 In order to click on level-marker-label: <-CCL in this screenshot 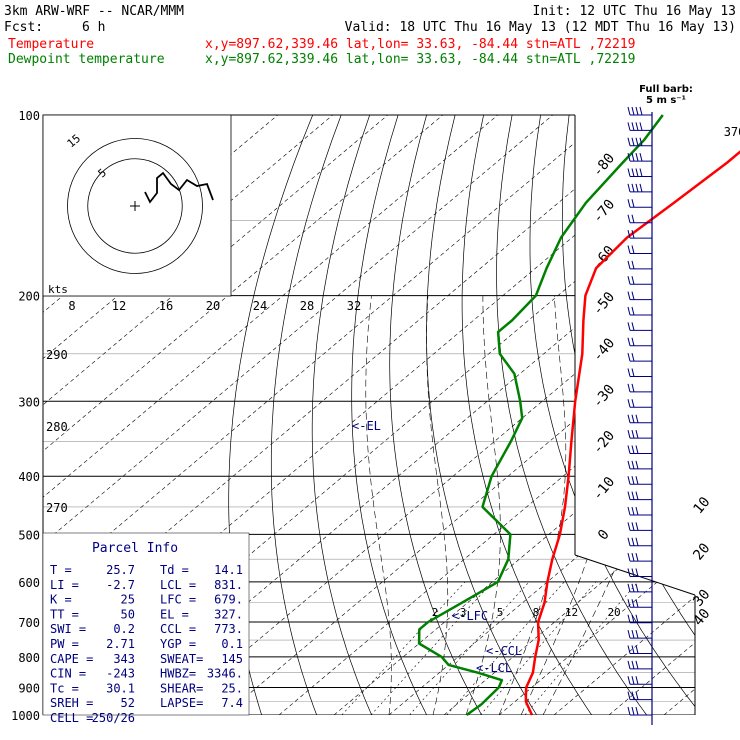, I will do `click(504, 651)`.